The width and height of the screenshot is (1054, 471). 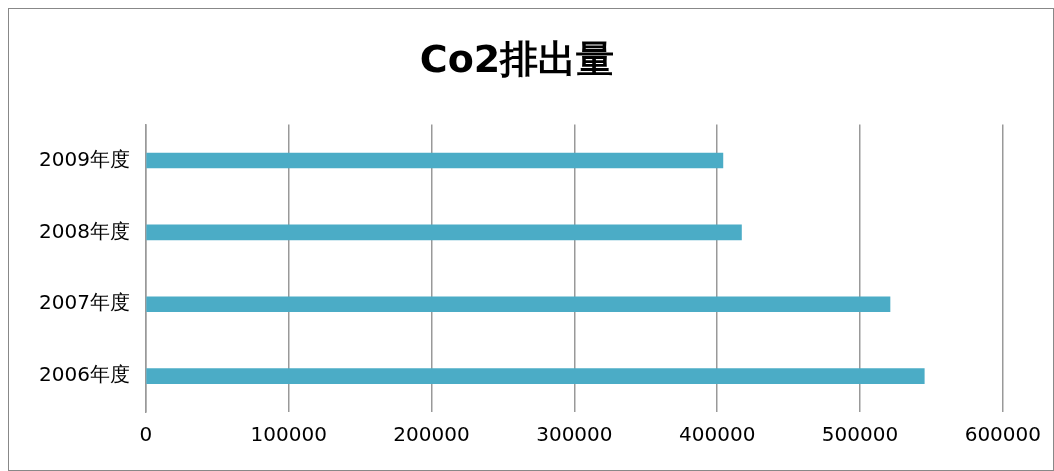 What do you see at coordinates (1003, 434) in the screenshot?
I see `x-tick-label: 600000` at bounding box center [1003, 434].